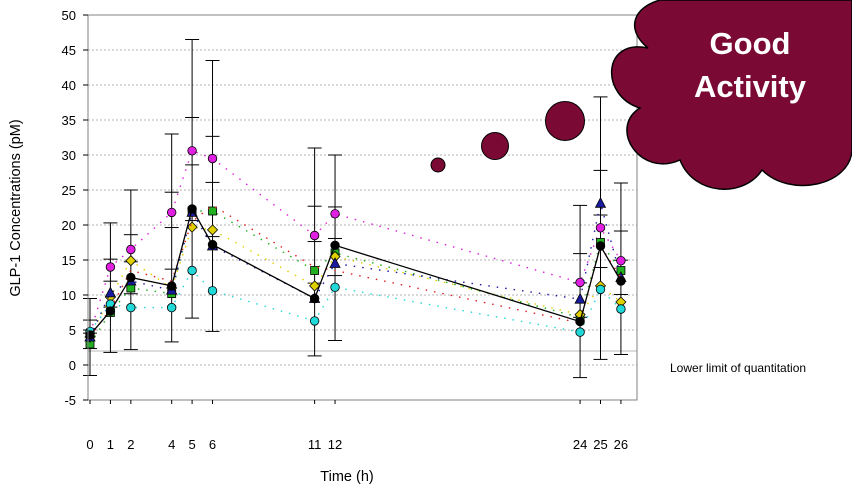 The image size is (852, 489). I want to click on x-tick-label: 2, so click(130, 444).